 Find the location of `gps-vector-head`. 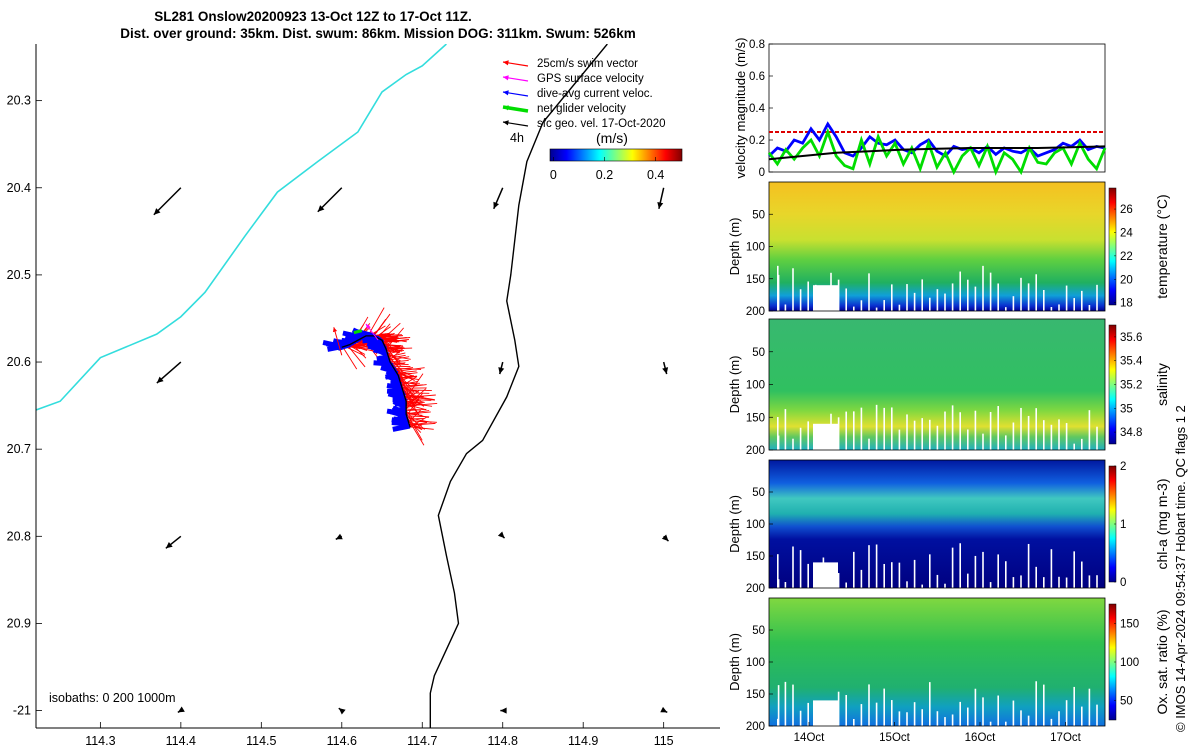

gps-vector-head is located at coordinates (368, 326).